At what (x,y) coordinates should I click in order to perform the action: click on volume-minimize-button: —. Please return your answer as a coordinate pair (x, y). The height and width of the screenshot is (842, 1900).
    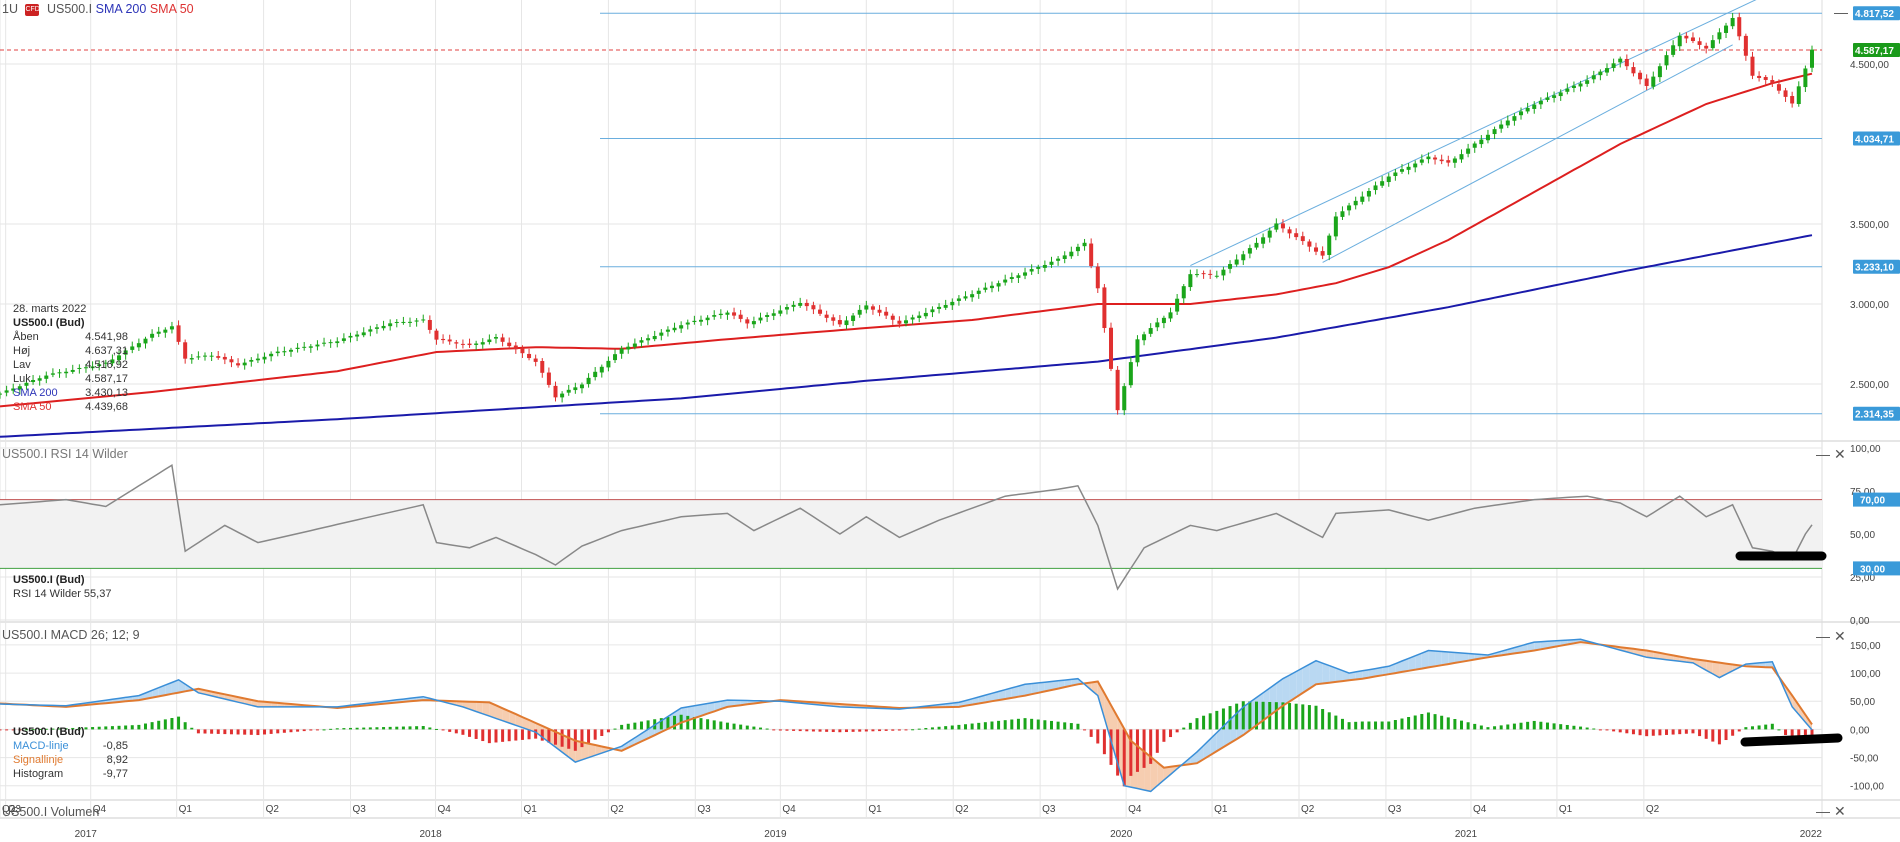
    Looking at the image, I should click on (1823, 811).